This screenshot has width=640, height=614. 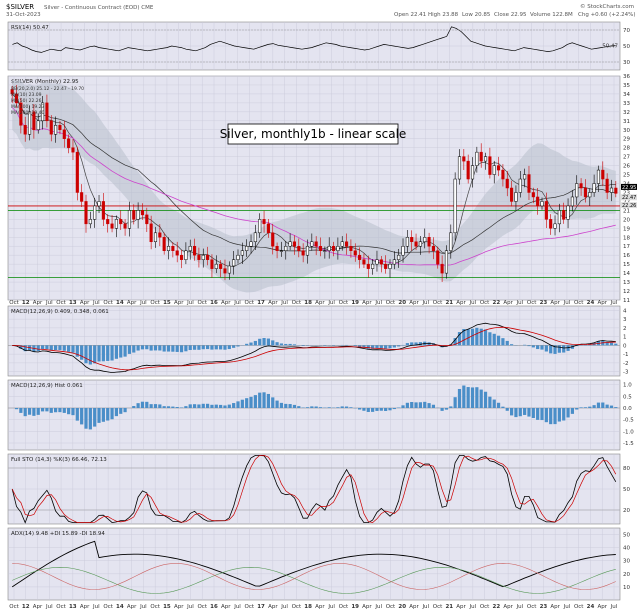 What do you see at coordinates (626, 247) in the screenshot?
I see `price-ytick-label: 17` at bounding box center [626, 247].